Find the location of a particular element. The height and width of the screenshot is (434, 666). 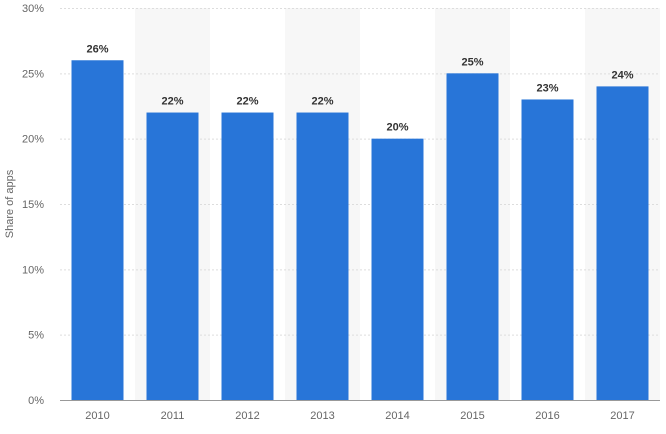

data-label: 25% is located at coordinates (472, 62).